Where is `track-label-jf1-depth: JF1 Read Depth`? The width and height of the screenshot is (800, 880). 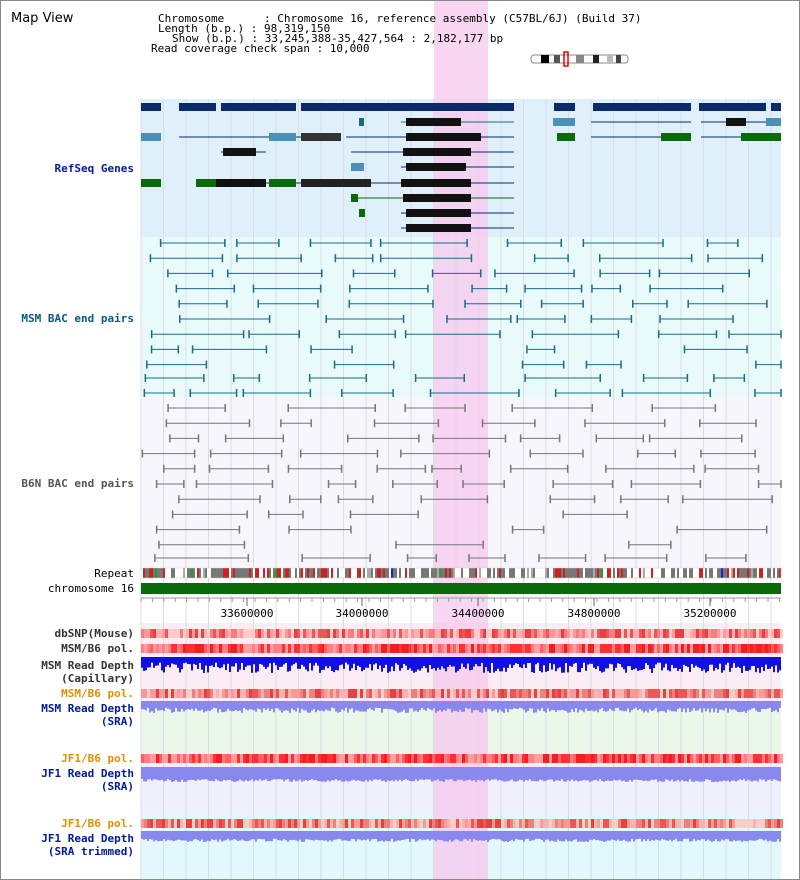 track-label-jf1-depth: JF1 Read Depth is located at coordinates (87, 773).